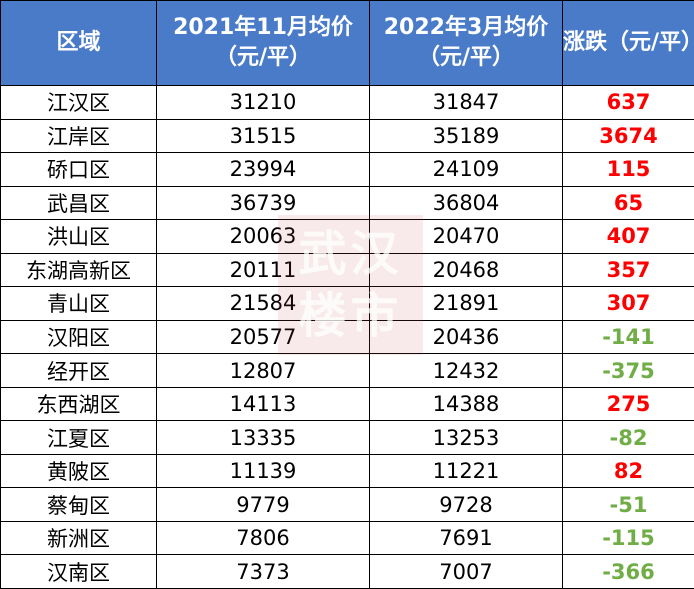  I want to click on table-row: 江夏区 13335 13253 -82, so click(347, 437).